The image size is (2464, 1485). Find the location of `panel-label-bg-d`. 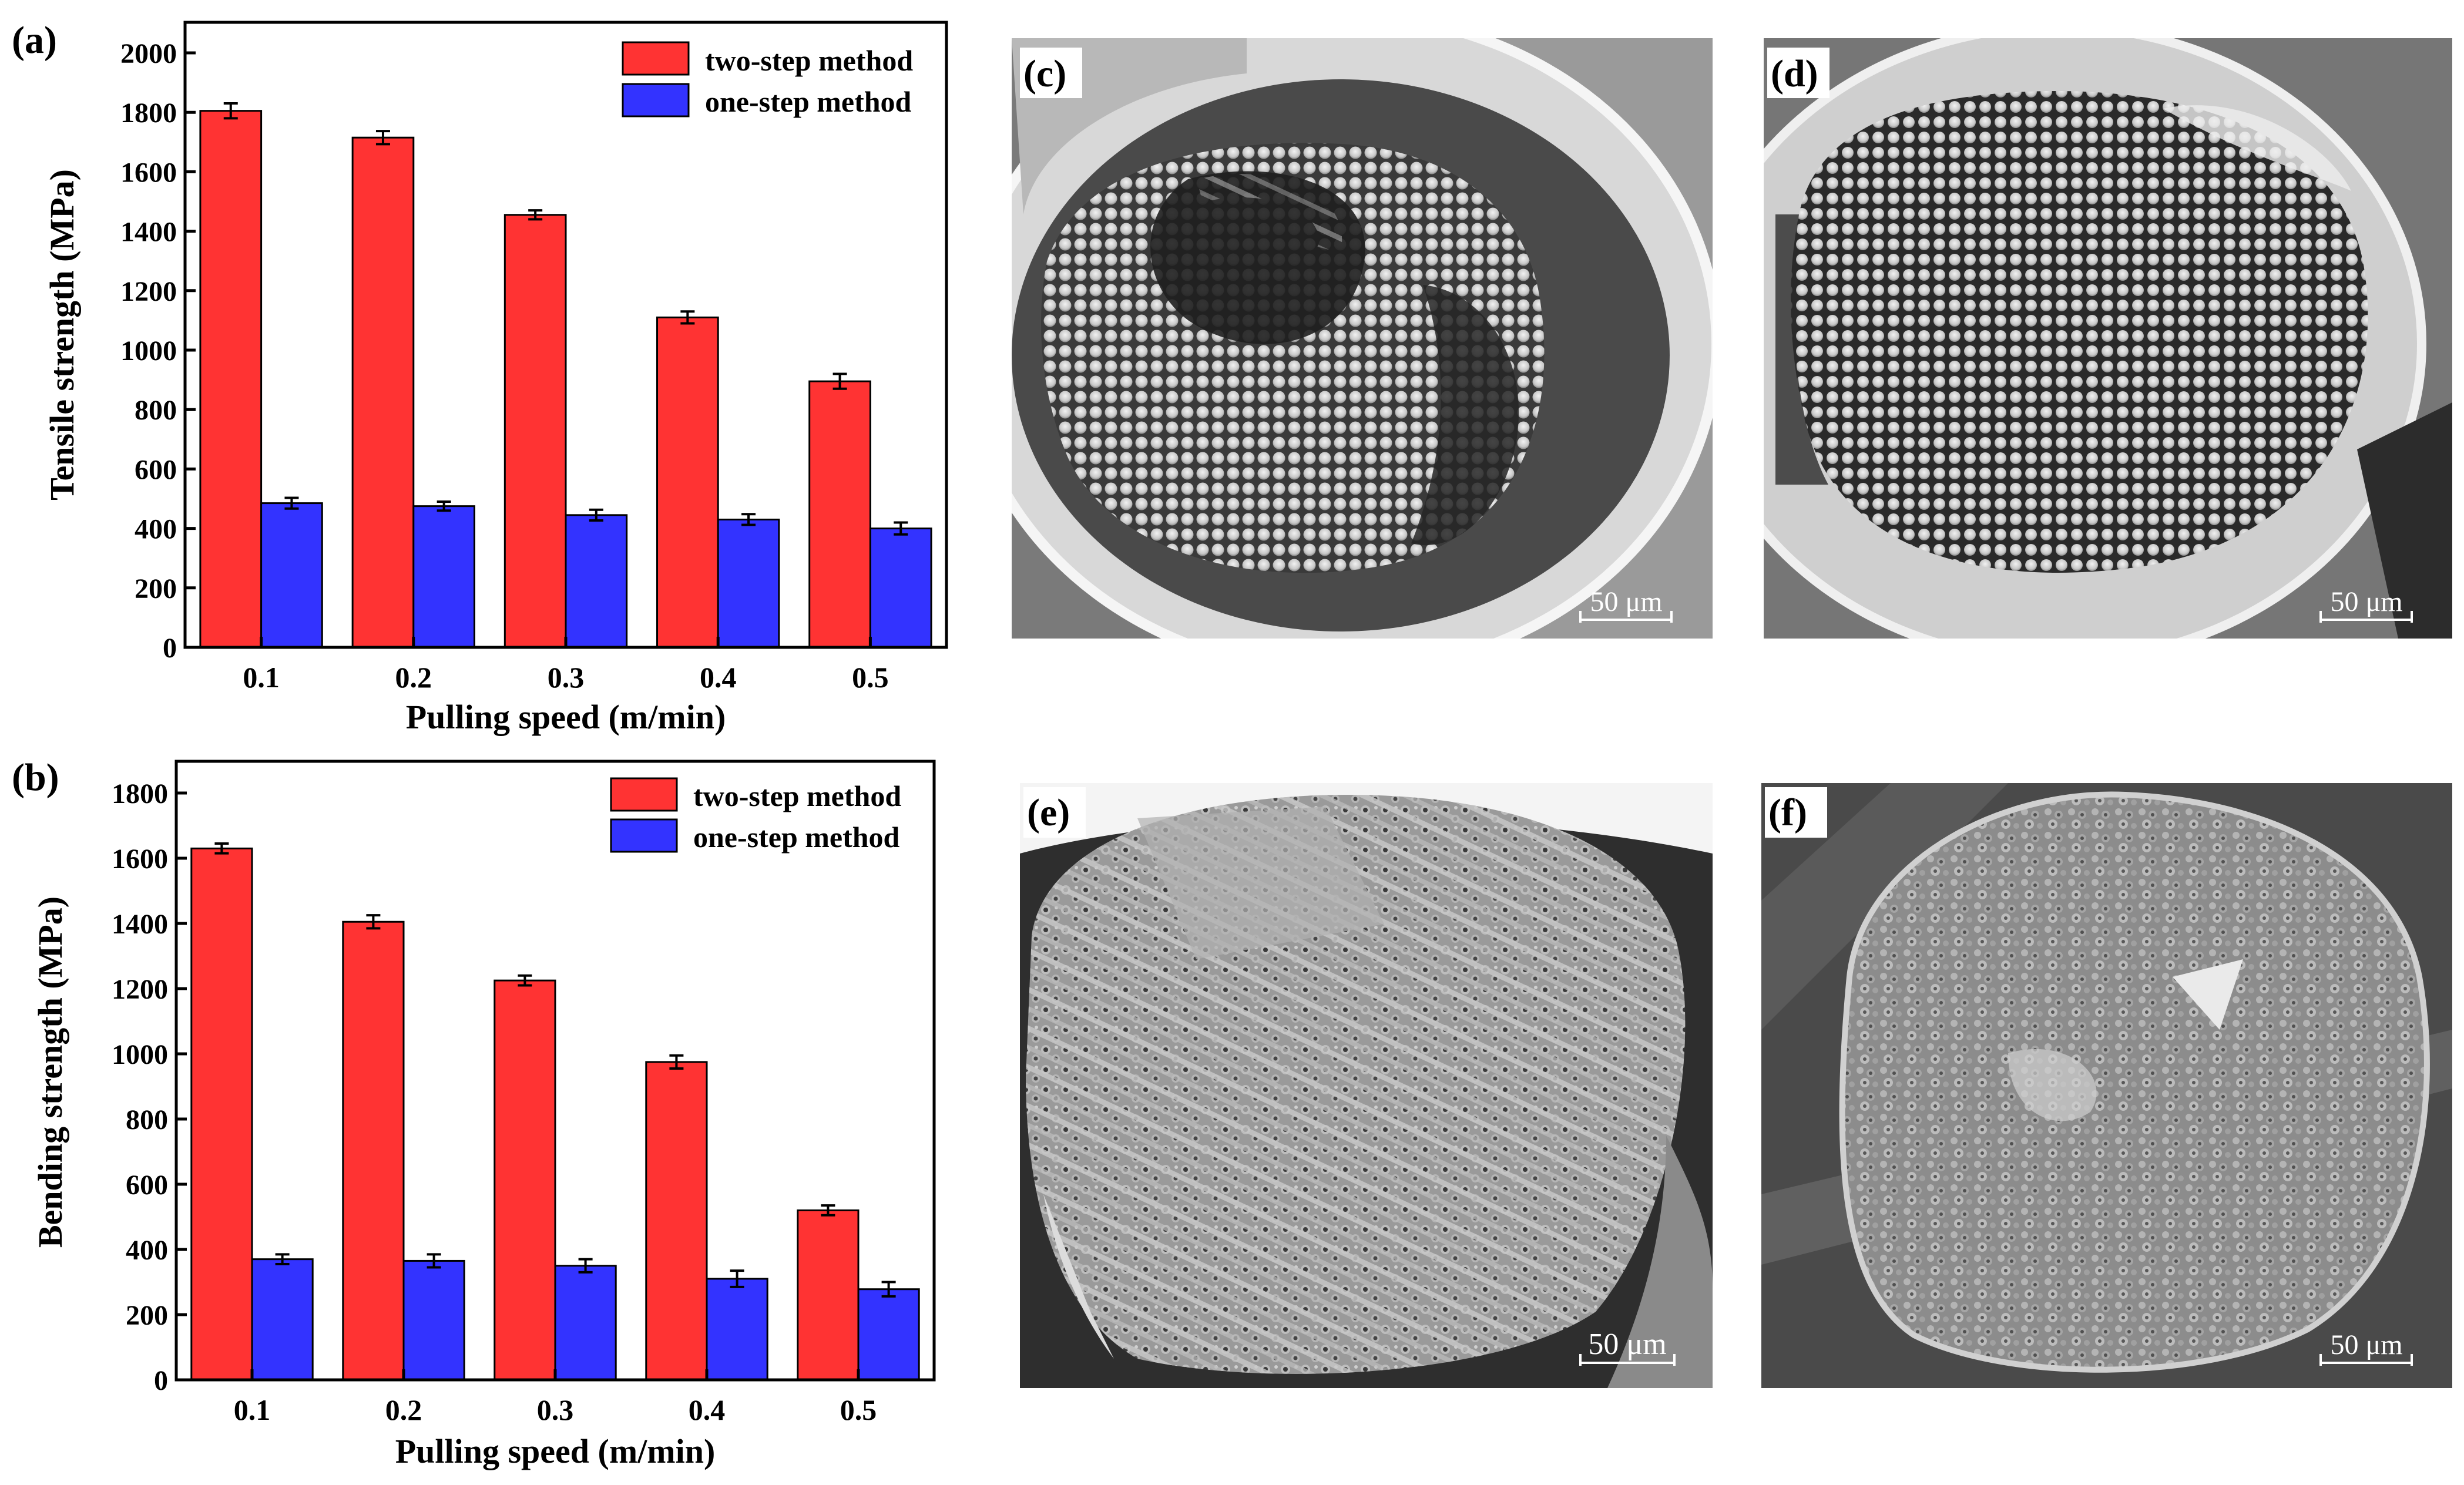

panel-label-bg-d is located at coordinates (1798, 73).